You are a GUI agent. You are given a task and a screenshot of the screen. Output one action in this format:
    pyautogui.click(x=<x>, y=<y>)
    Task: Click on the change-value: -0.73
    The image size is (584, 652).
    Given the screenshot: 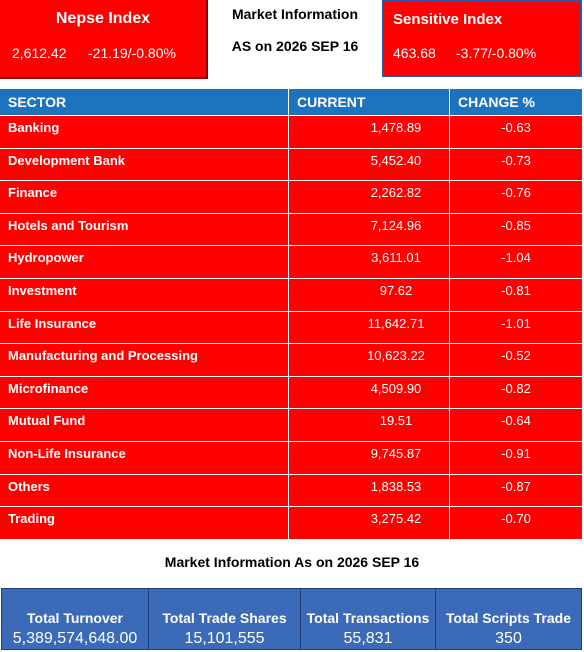 What is the action you would take?
    pyautogui.click(x=516, y=165)
    